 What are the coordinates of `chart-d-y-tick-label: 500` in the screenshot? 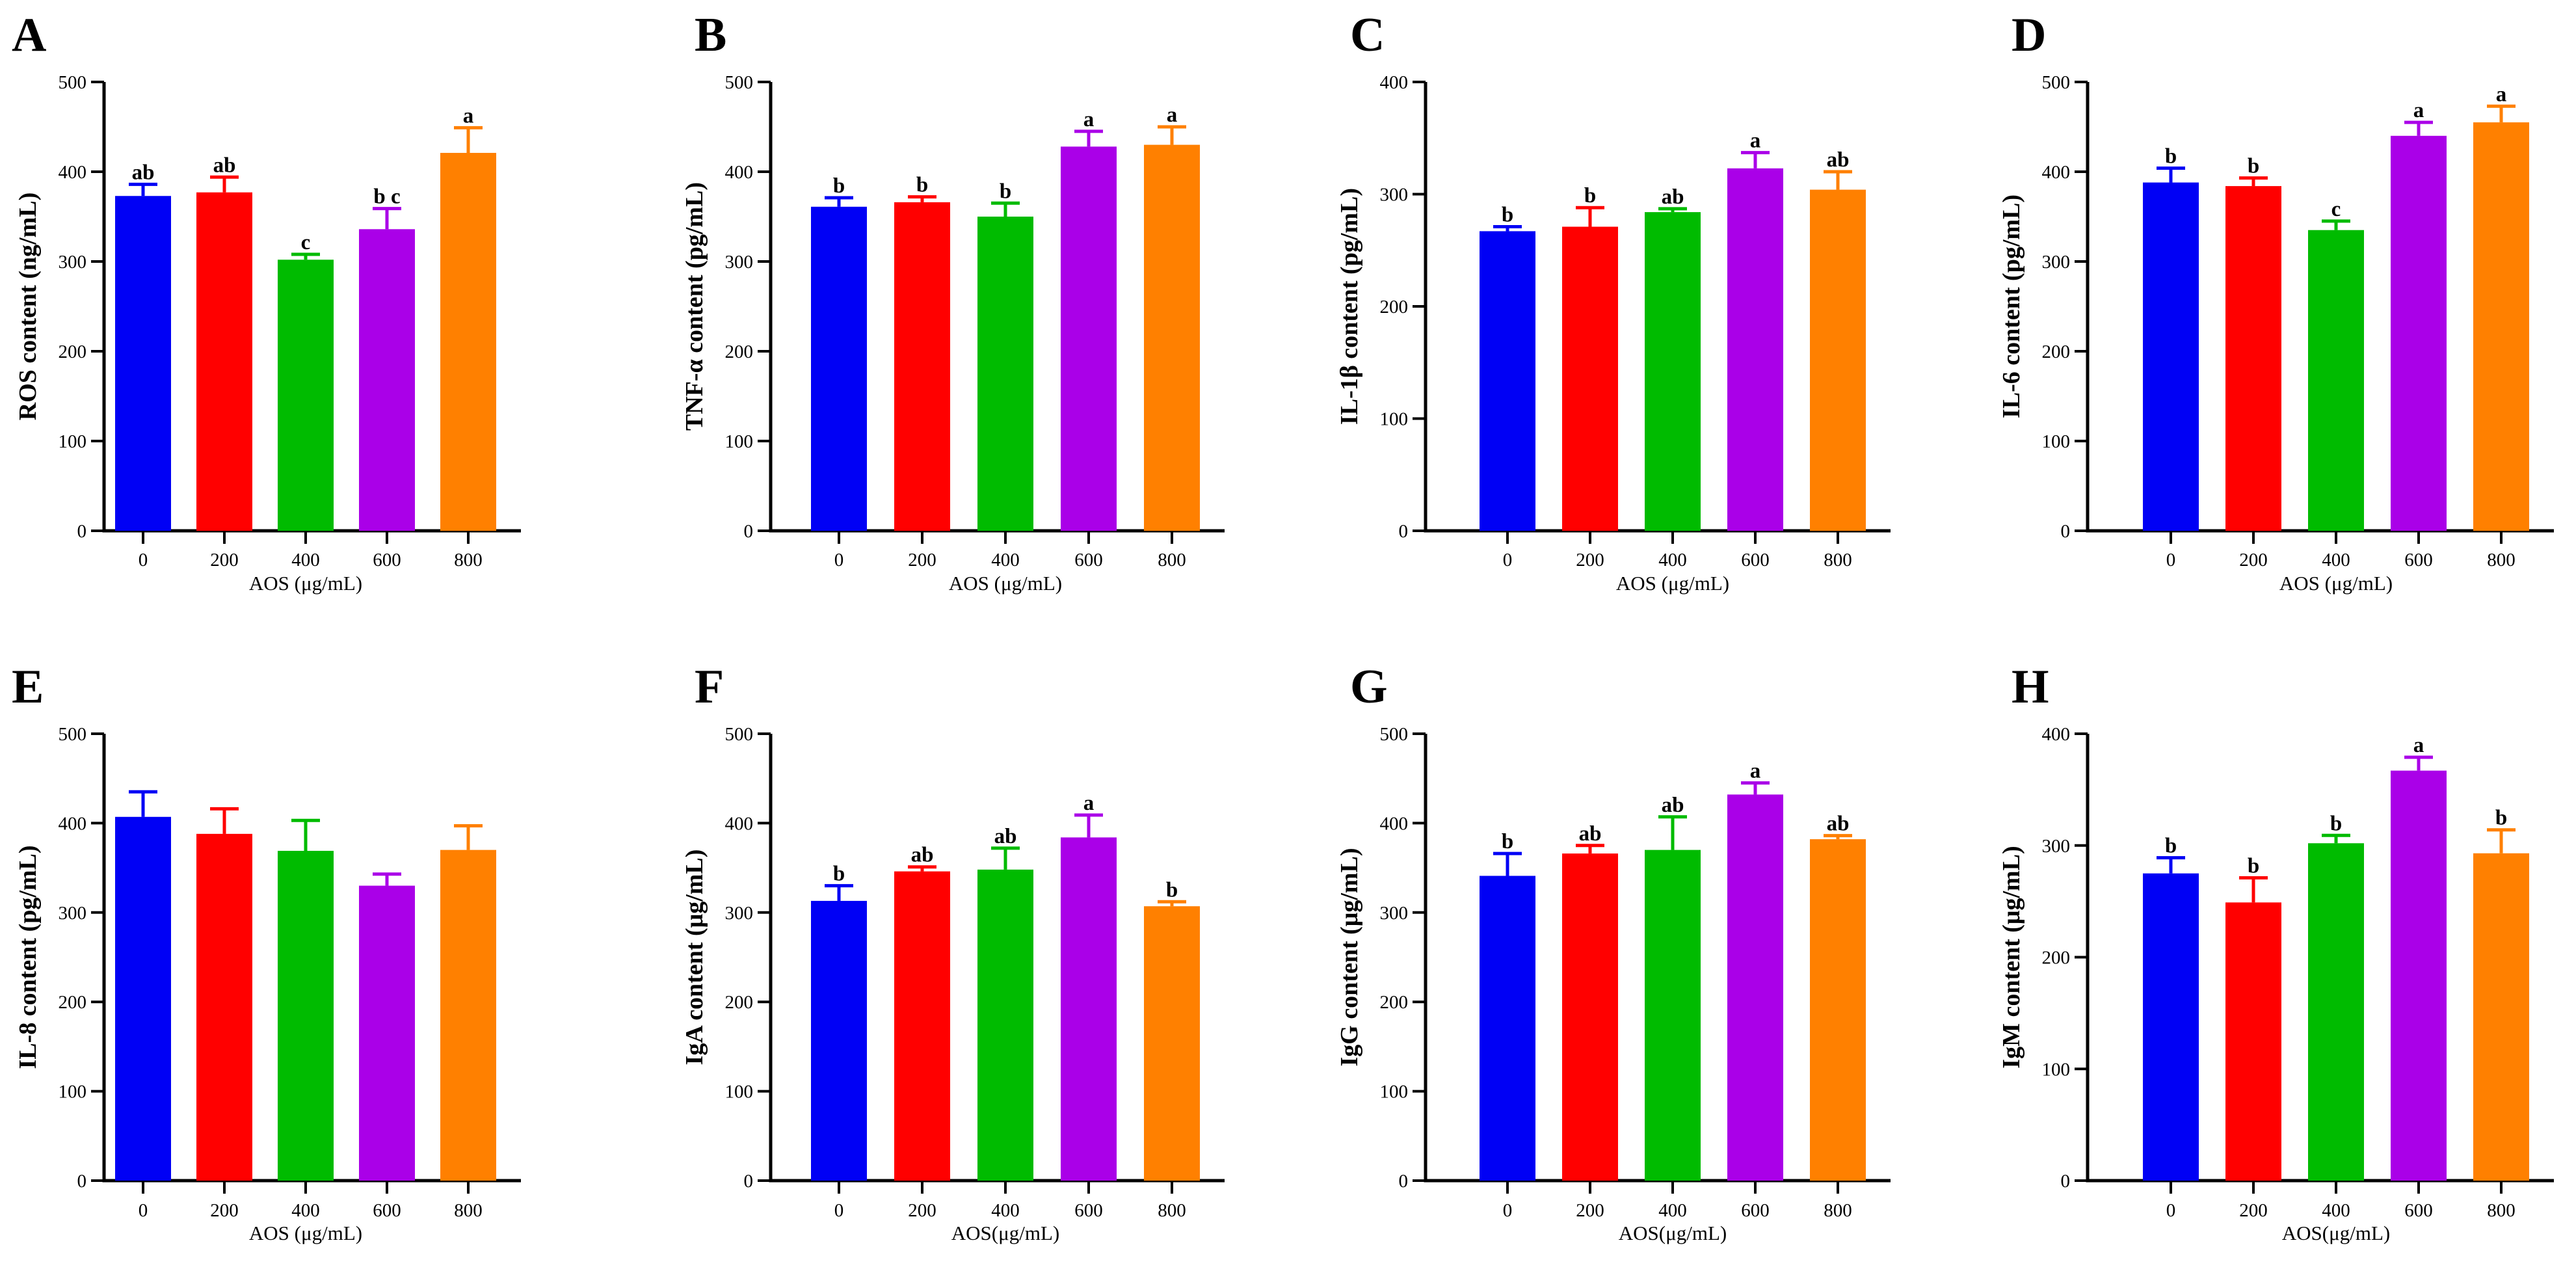 It's located at (2056, 82).